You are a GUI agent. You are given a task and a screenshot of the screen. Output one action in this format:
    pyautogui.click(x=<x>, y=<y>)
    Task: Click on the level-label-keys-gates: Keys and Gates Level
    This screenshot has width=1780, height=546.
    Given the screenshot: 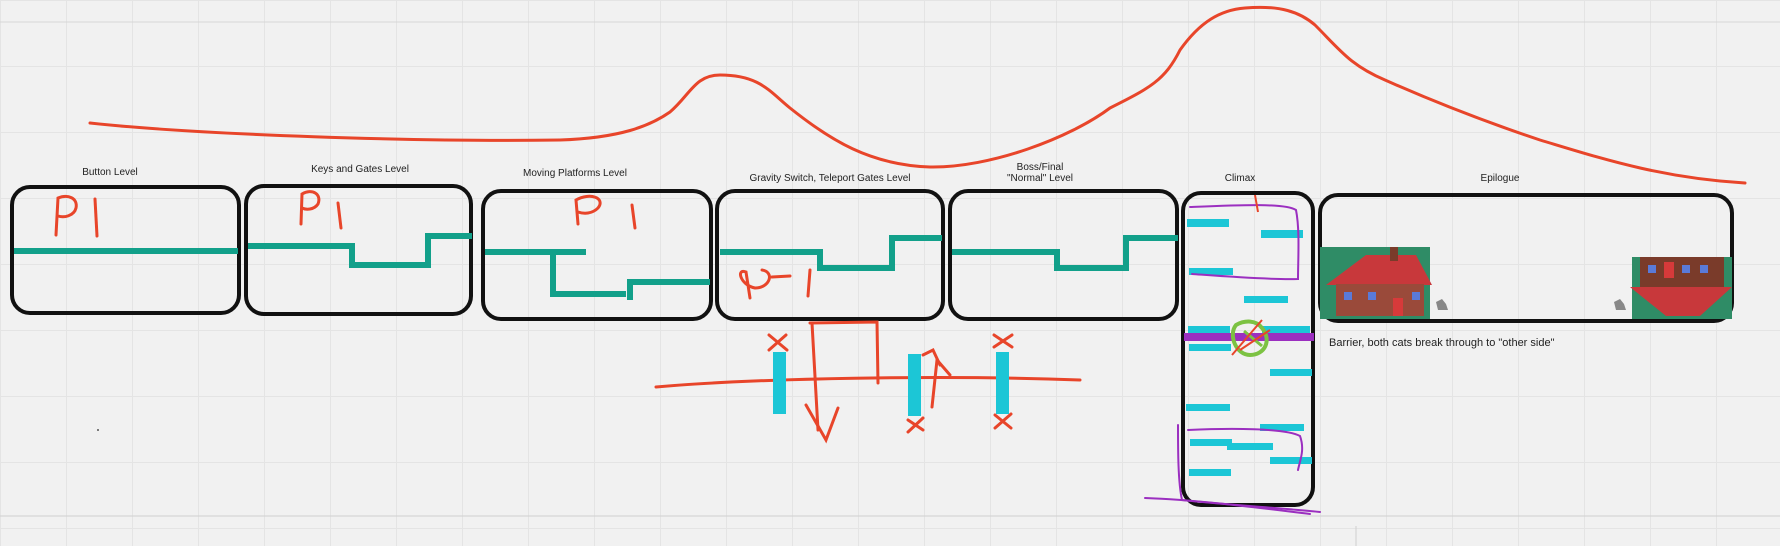 What is the action you would take?
    pyautogui.click(x=360, y=169)
    